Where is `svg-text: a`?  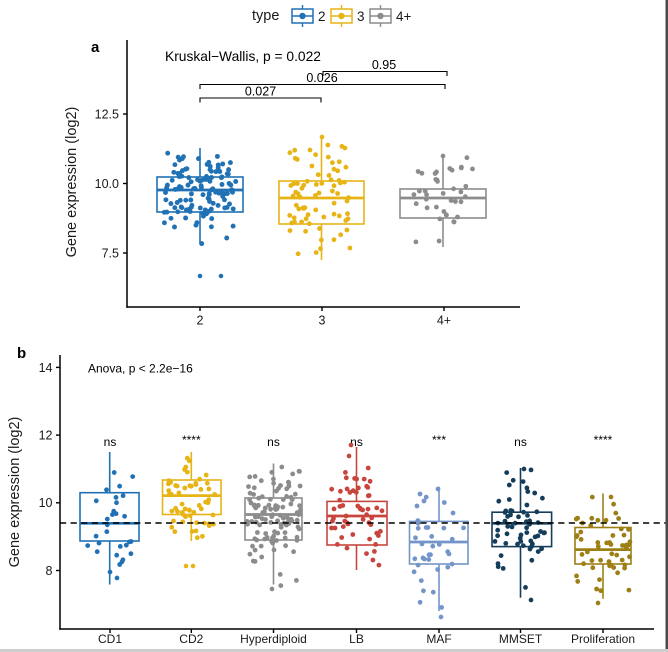 svg-text: a is located at coordinates (95, 47).